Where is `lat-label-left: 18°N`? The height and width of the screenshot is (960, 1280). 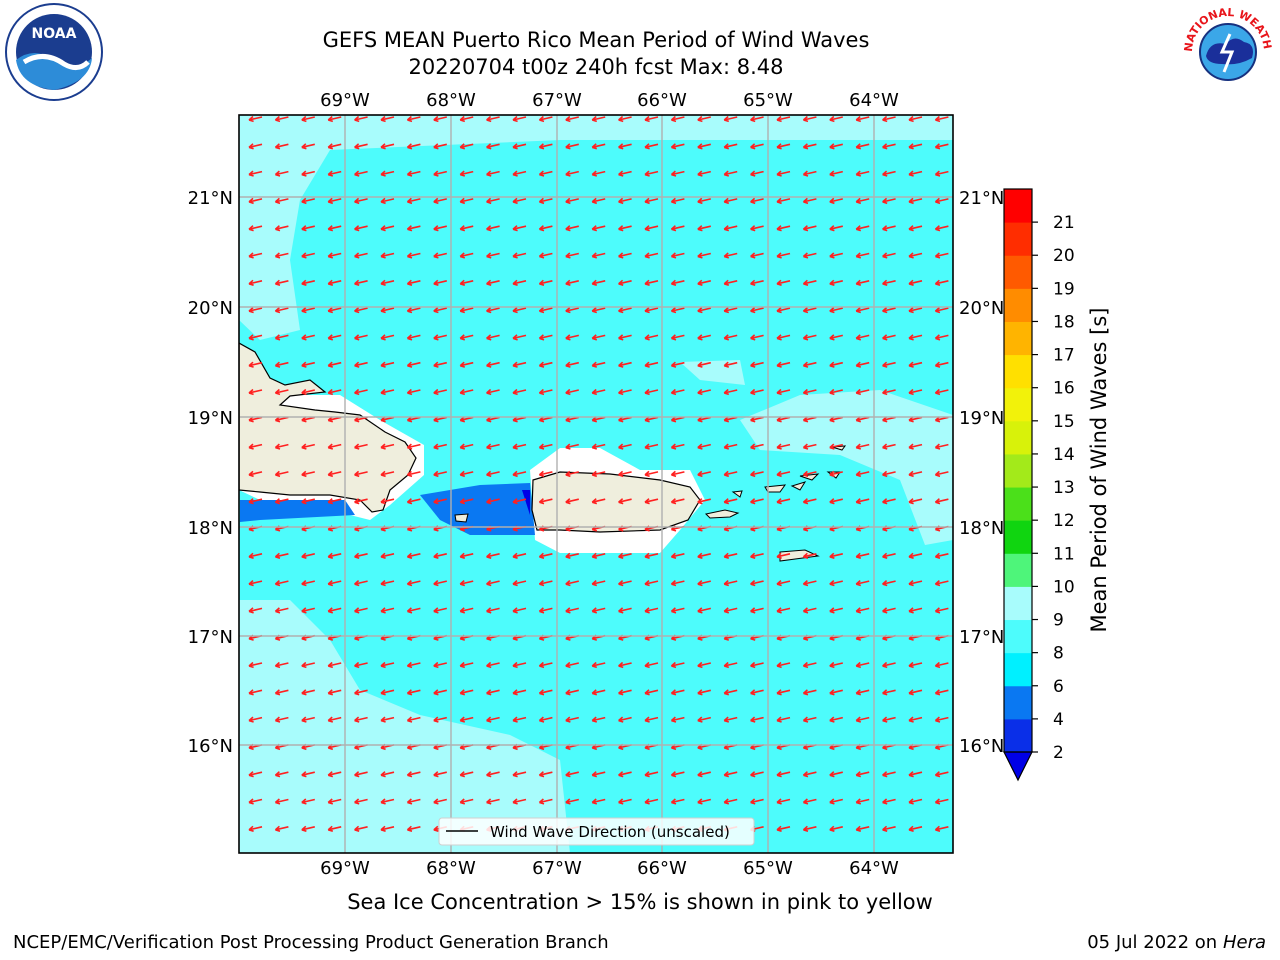
lat-label-left: 18°N is located at coordinates (210, 528).